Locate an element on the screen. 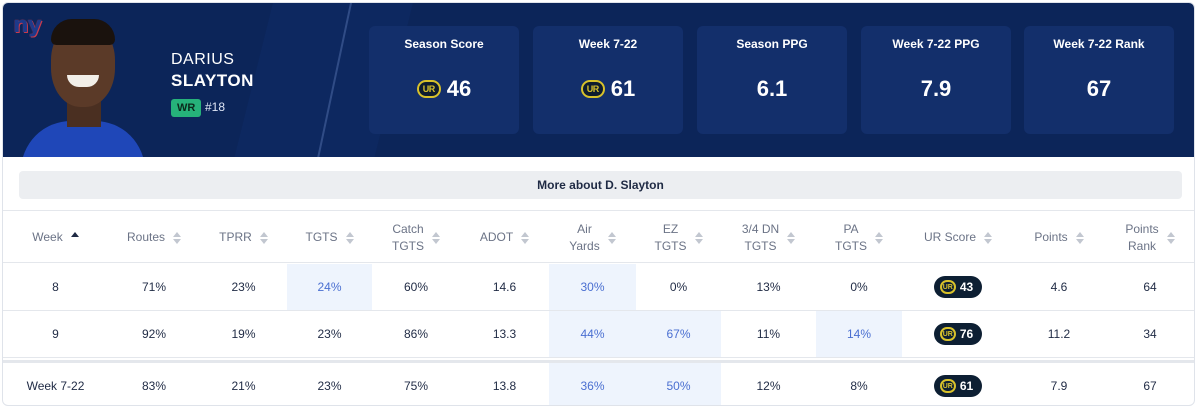 The image size is (1197, 406). column-header-pa-tgts: PA TGTS is located at coordinates (859, 237).